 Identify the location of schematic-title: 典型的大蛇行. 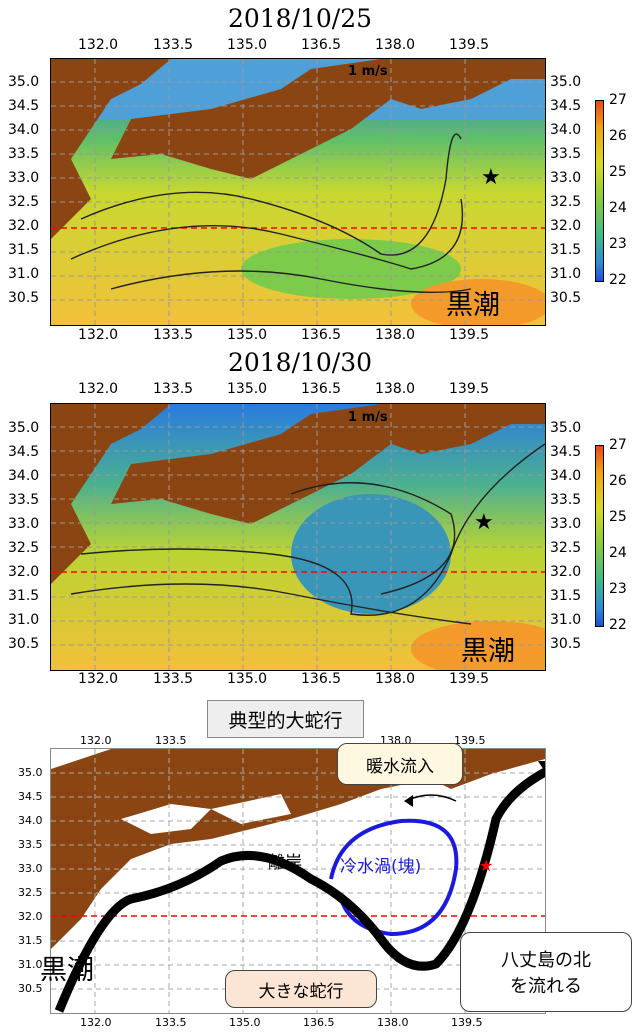
(285, 719).